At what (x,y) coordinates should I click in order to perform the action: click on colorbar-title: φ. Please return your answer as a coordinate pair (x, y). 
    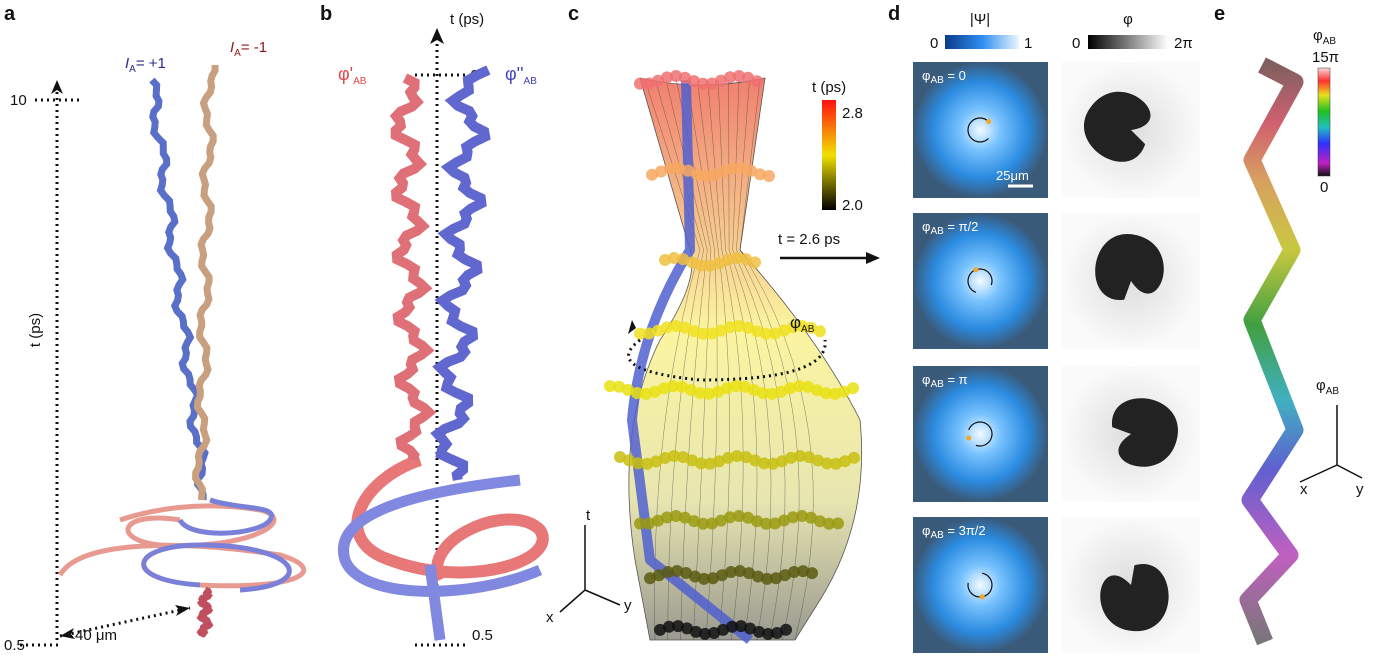
    Looking at the image, I should click on (1128, 19).